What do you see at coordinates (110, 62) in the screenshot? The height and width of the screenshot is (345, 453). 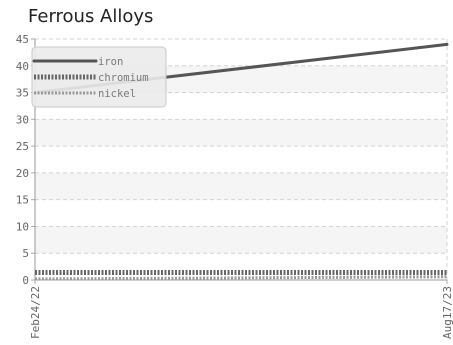 I see `legend-label-iron: iron` at bounding box center [110, 62].